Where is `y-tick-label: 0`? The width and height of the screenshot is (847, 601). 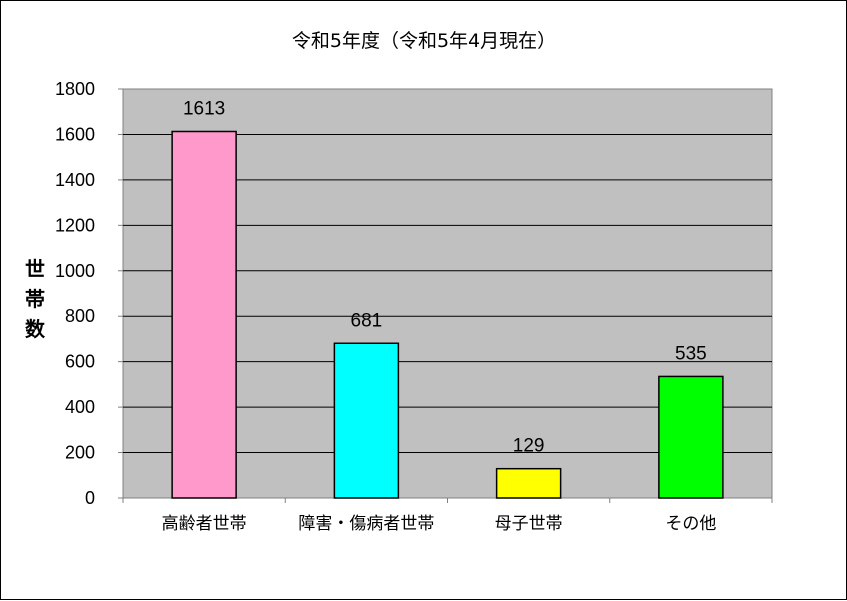 y-tick-label: 0 is located at coordinates (90, 498).